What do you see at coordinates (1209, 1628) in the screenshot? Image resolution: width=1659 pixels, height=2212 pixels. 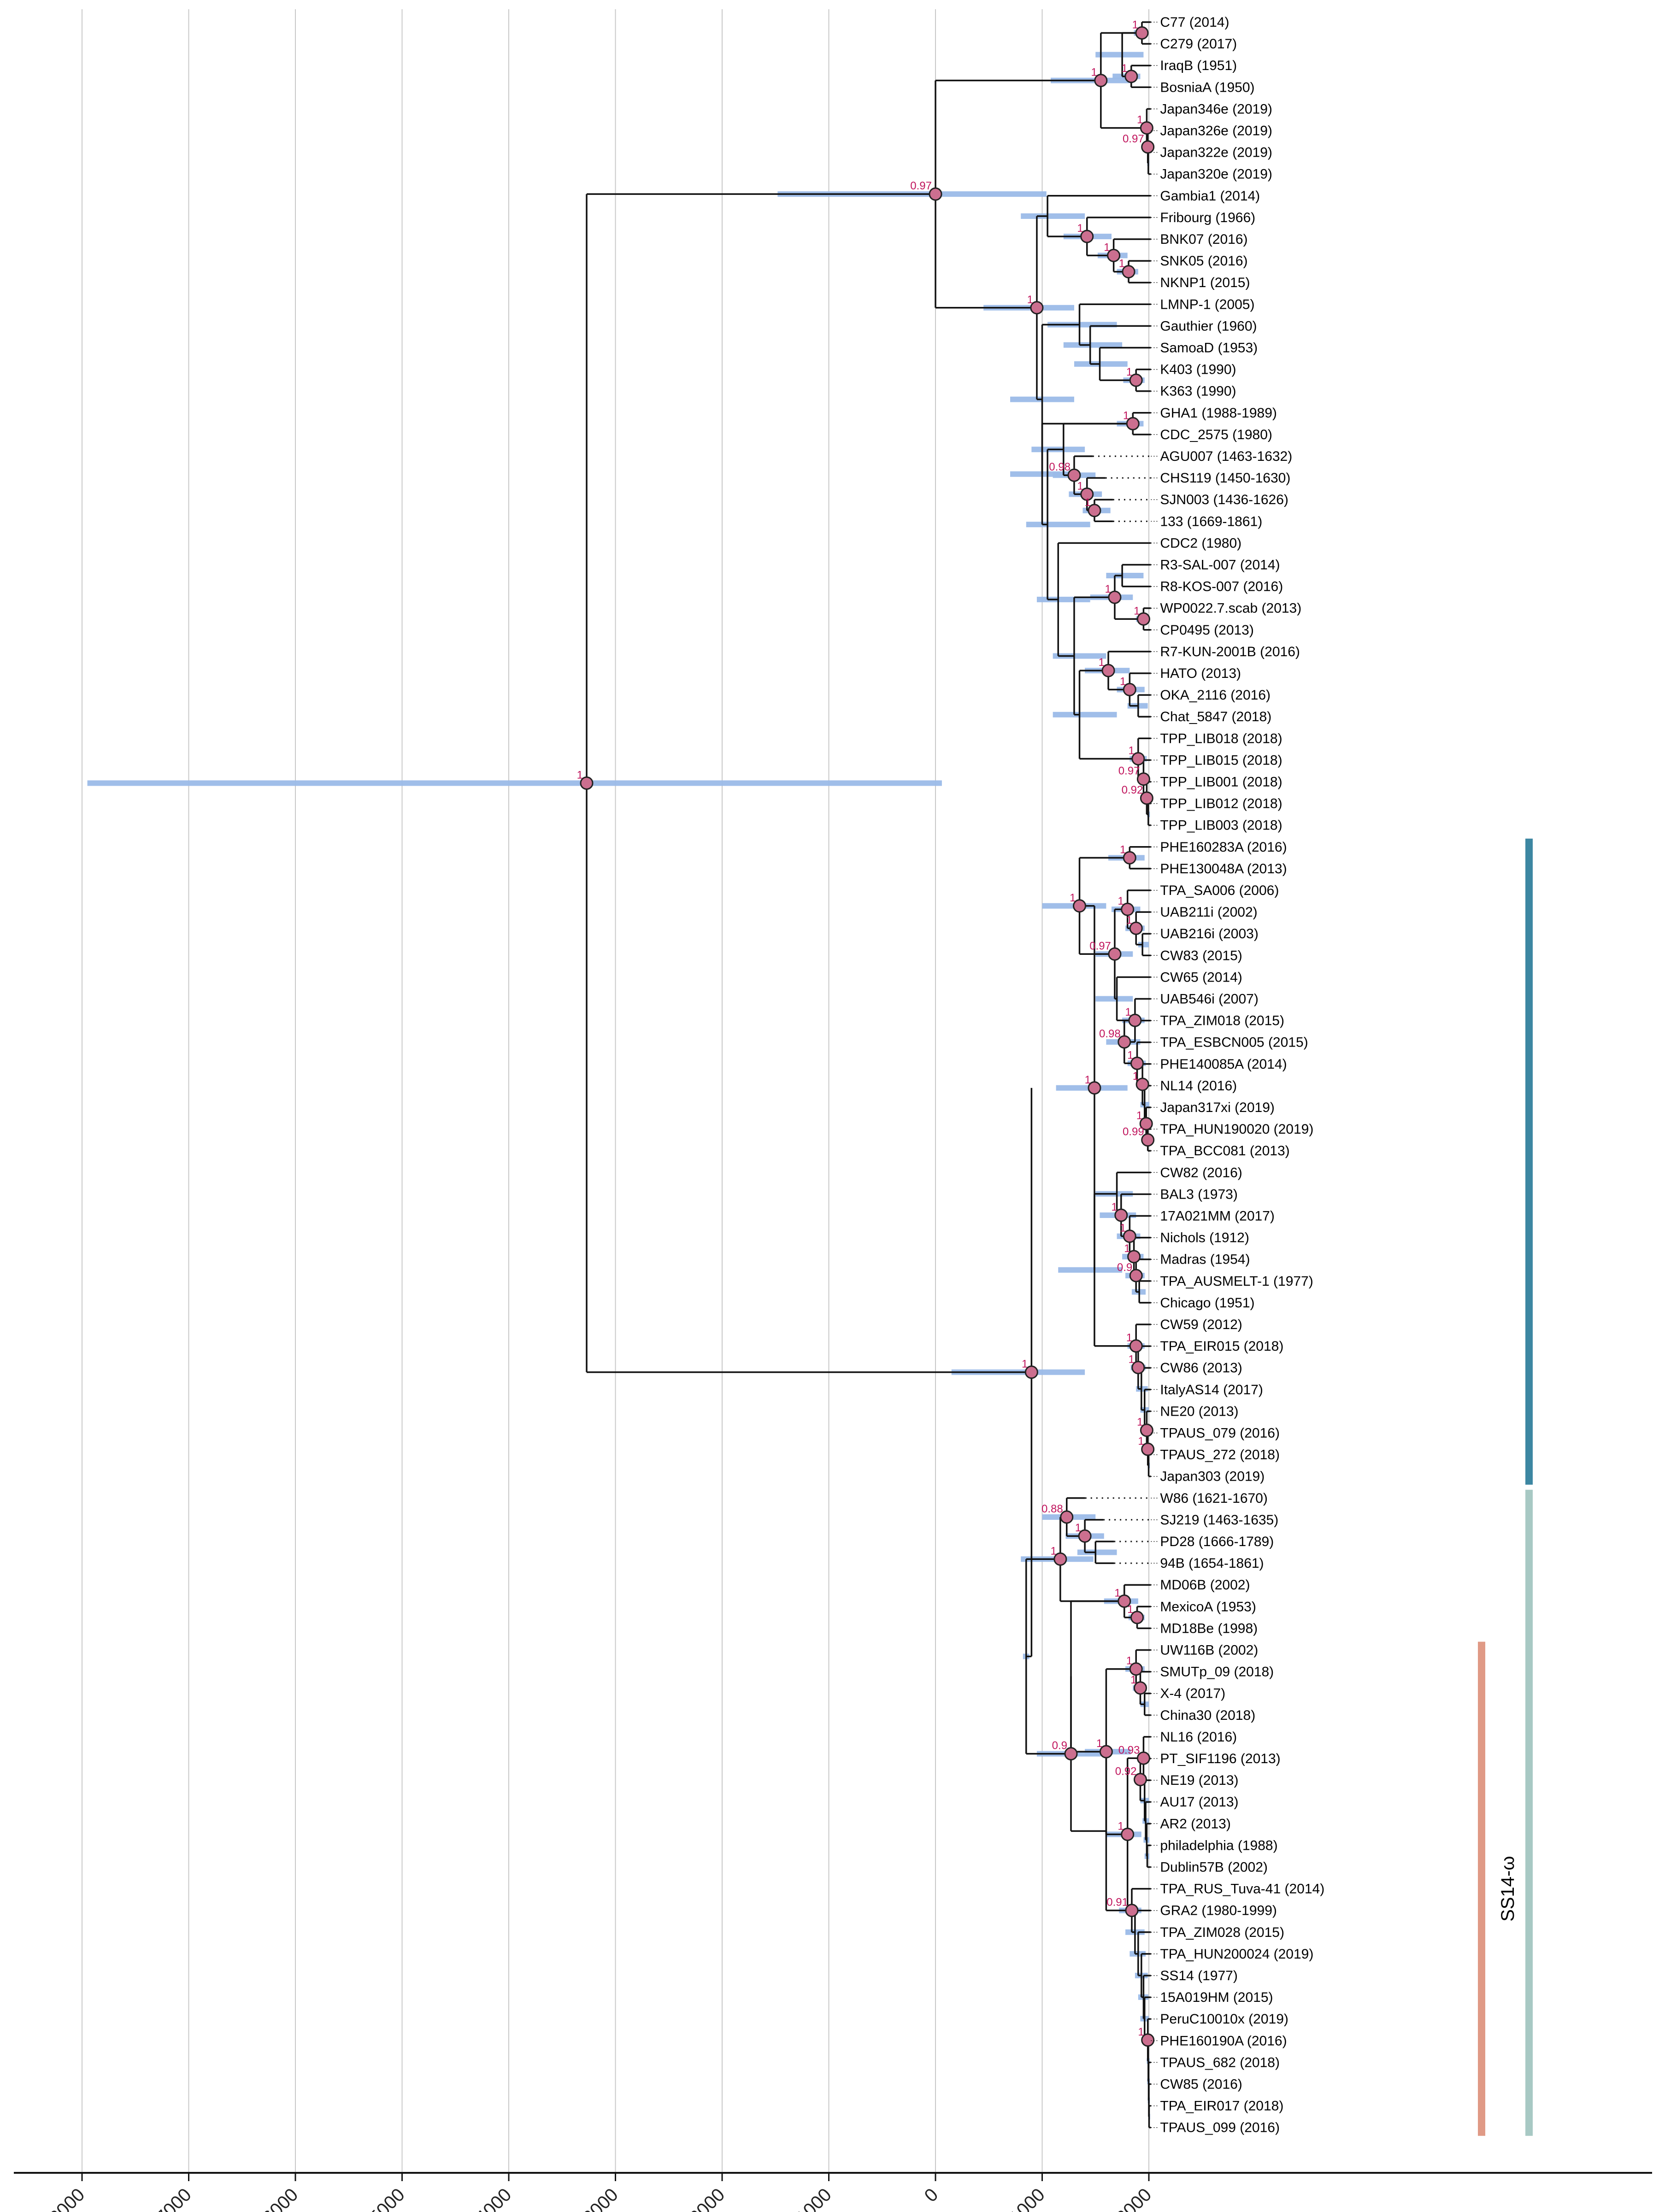 I see `tip-label: MD18Be (1998)` at bounding box center [1209, 1628].